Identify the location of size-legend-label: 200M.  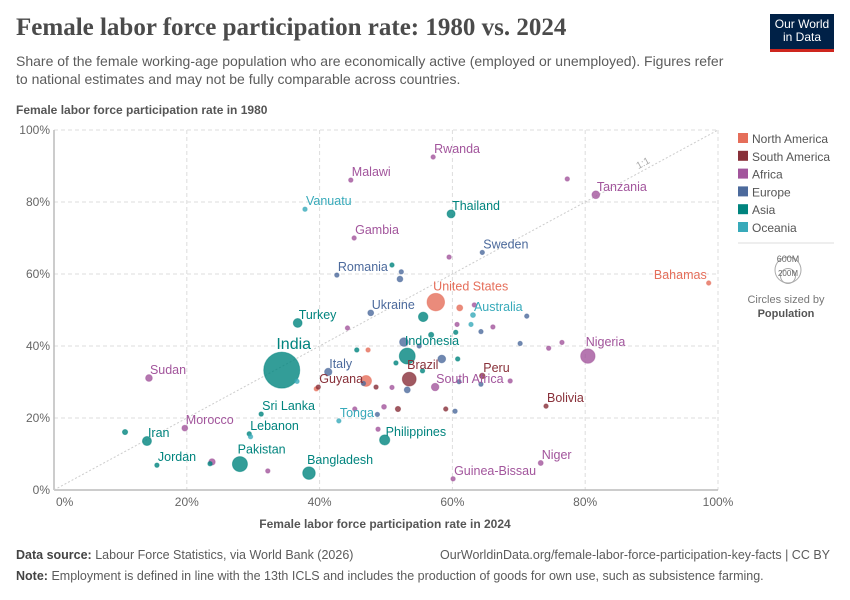
(788, 273).